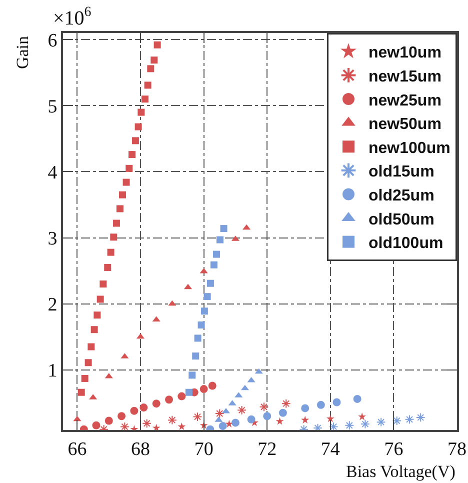 This screenshot has width=468, height=483. I want to click on y-tick-label: 6, so click(53, 41).